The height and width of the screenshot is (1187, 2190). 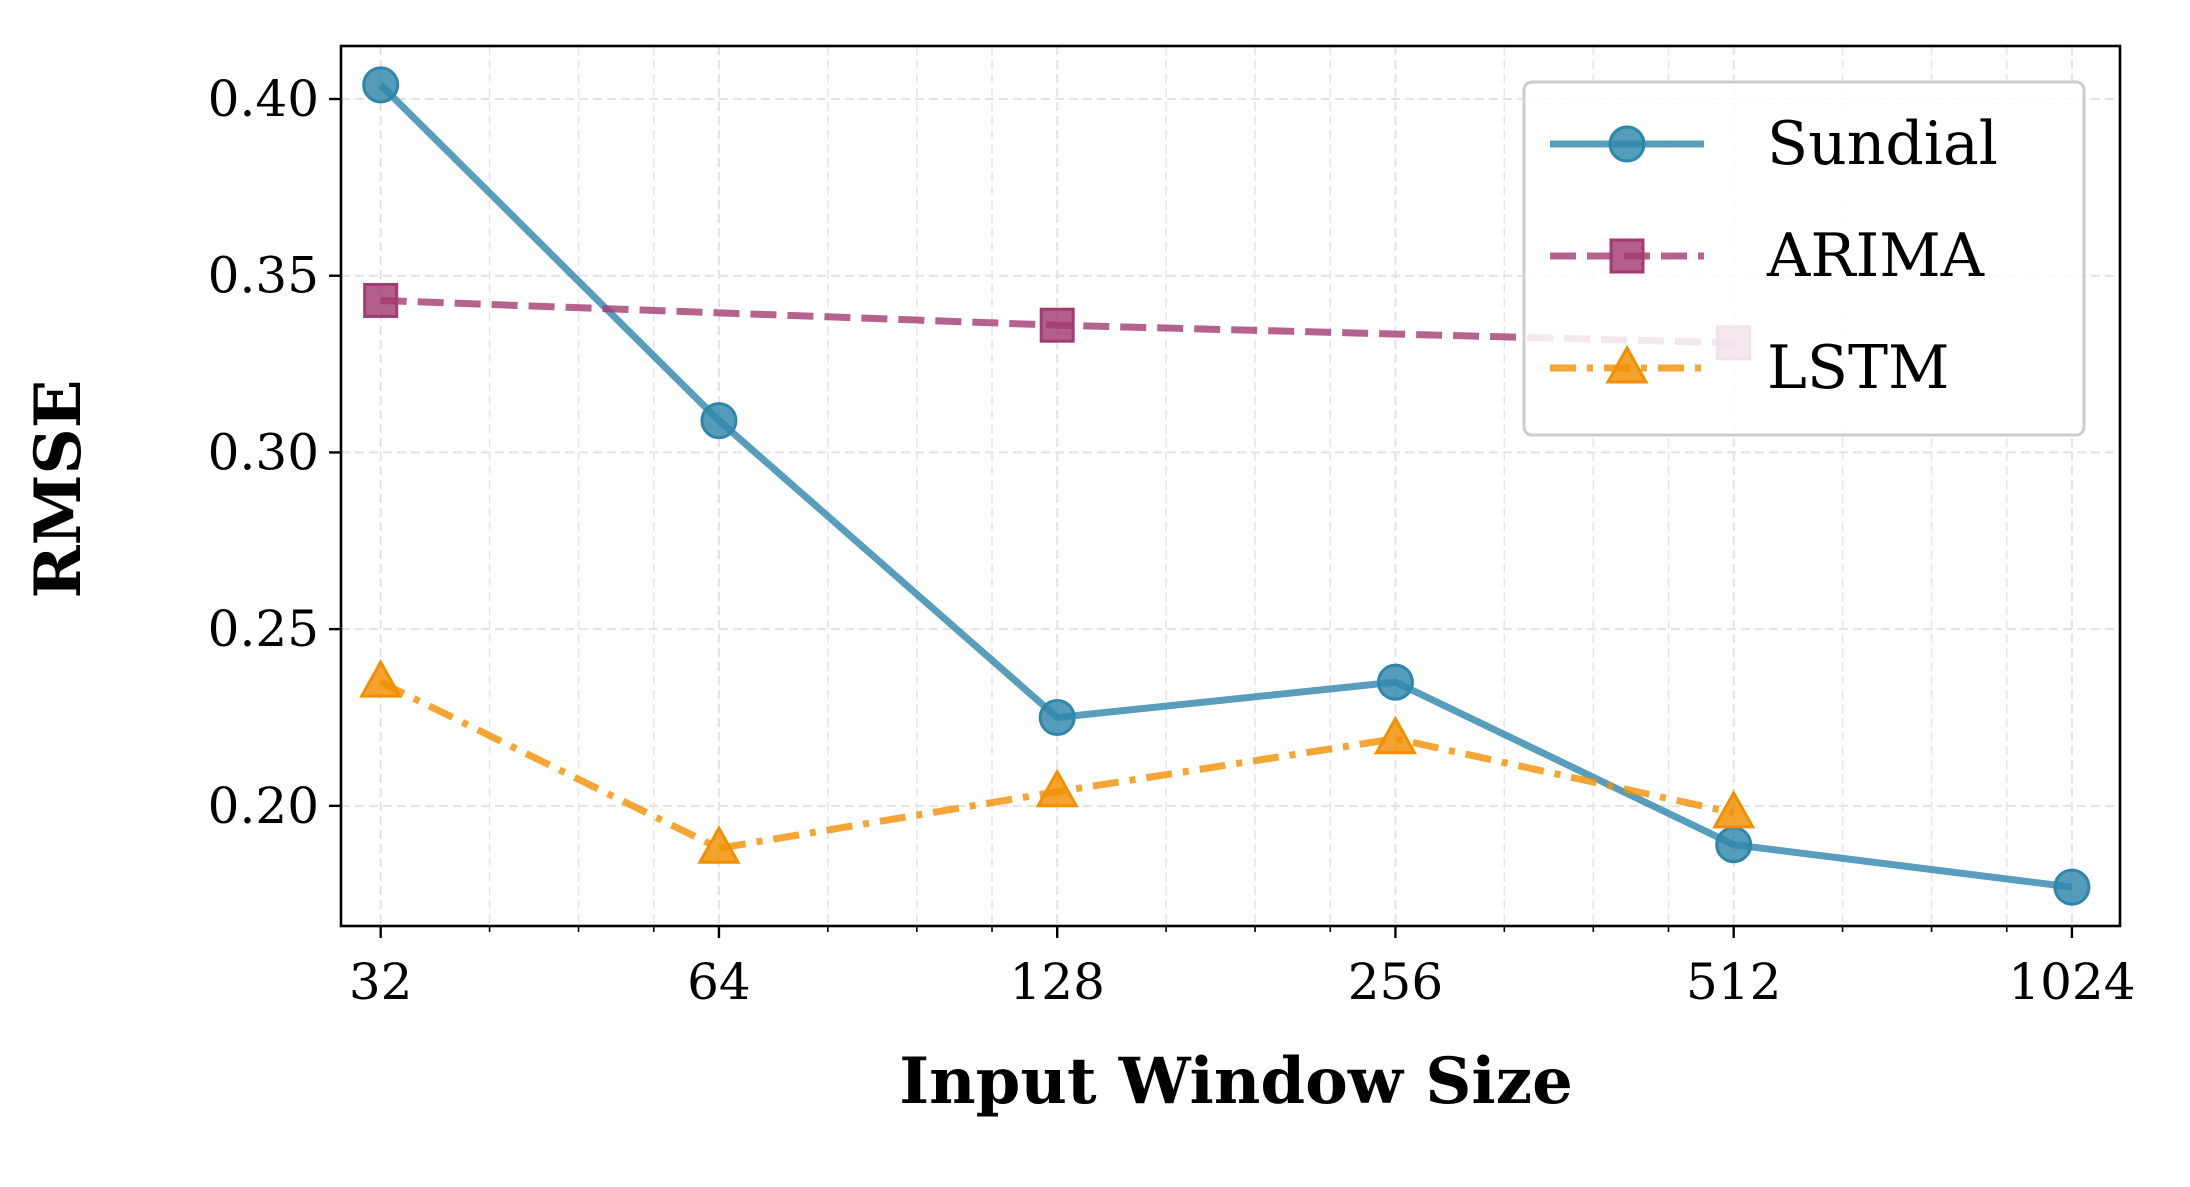 What do you see at coordinates (1395, 982) in the screenshot?
I see `x-tick-label: 256` at bounding box center [1395, 982].